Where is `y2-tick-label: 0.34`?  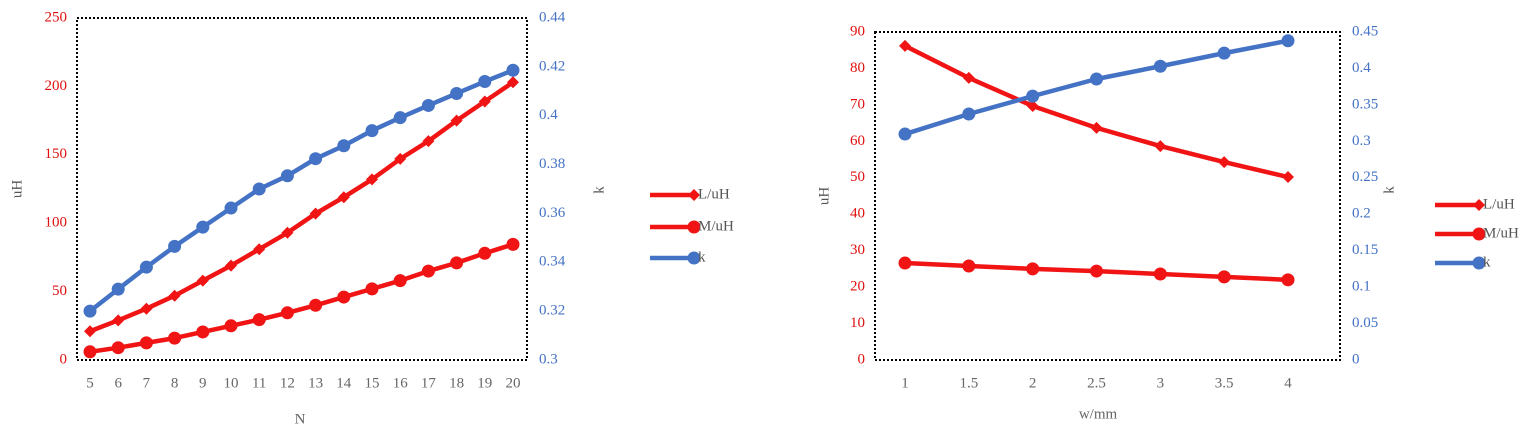
y2-tick-label: 0.34 is located at coordinates (552, 262).